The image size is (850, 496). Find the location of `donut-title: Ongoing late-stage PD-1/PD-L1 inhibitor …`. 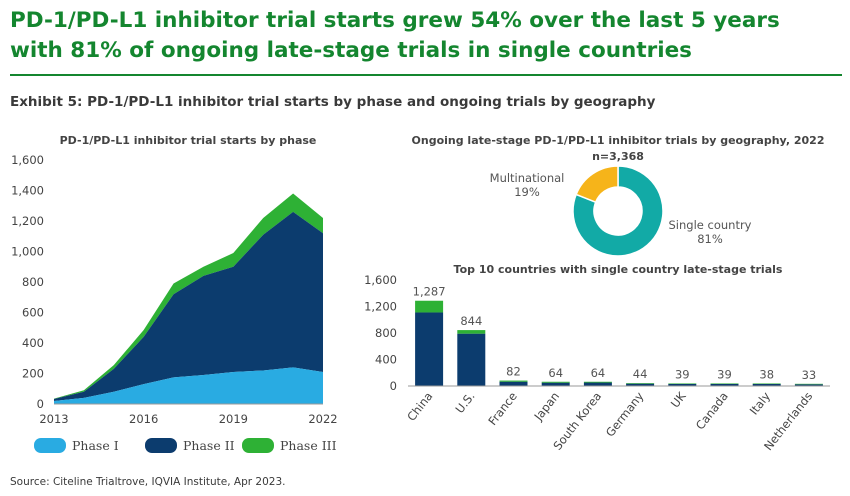

donut-title: Ongoing late-stage PD-1/PD-L1 inhibitor … is located at coordinates (618, 140).